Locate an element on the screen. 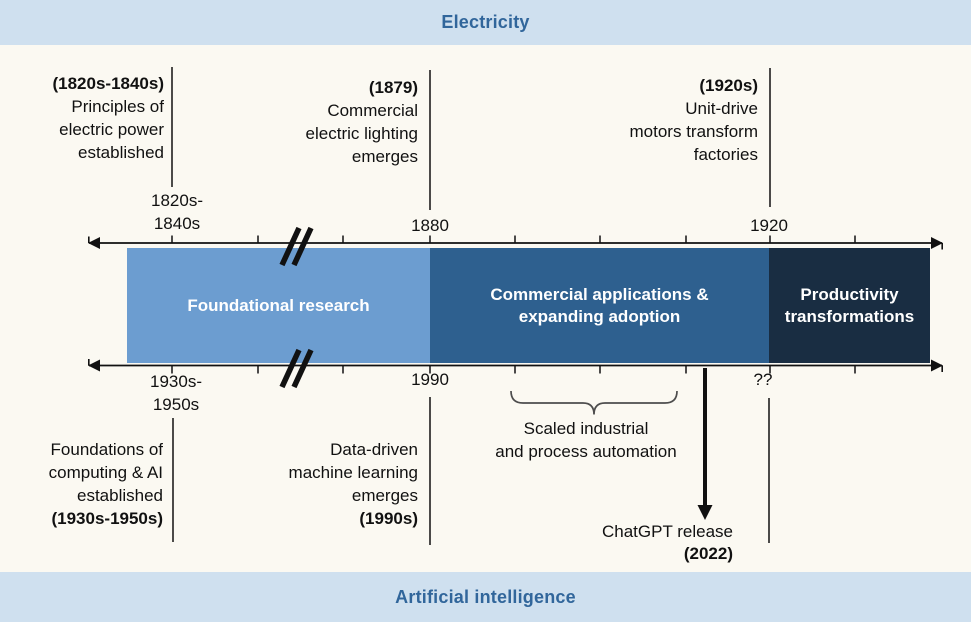 The image size is (971, 622). segment-foundational-research: Foundational research is located at coordinates (278, 305).